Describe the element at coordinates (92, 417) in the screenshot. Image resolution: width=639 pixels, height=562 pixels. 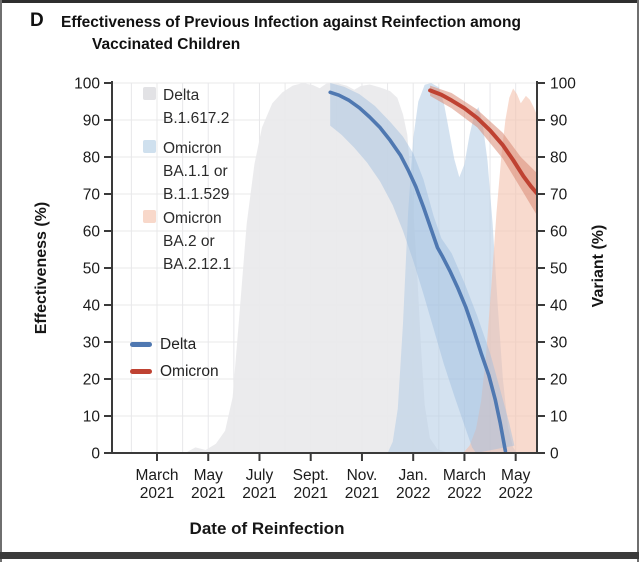
I see `y-tick-label-left: 10` at that location.